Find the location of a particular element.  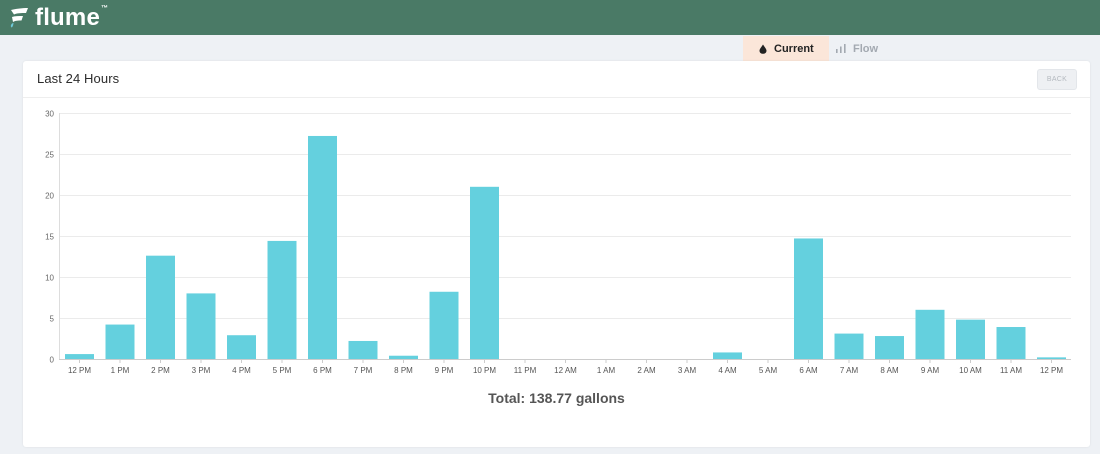

tab-current: Current is located at coordinates (786, 48).